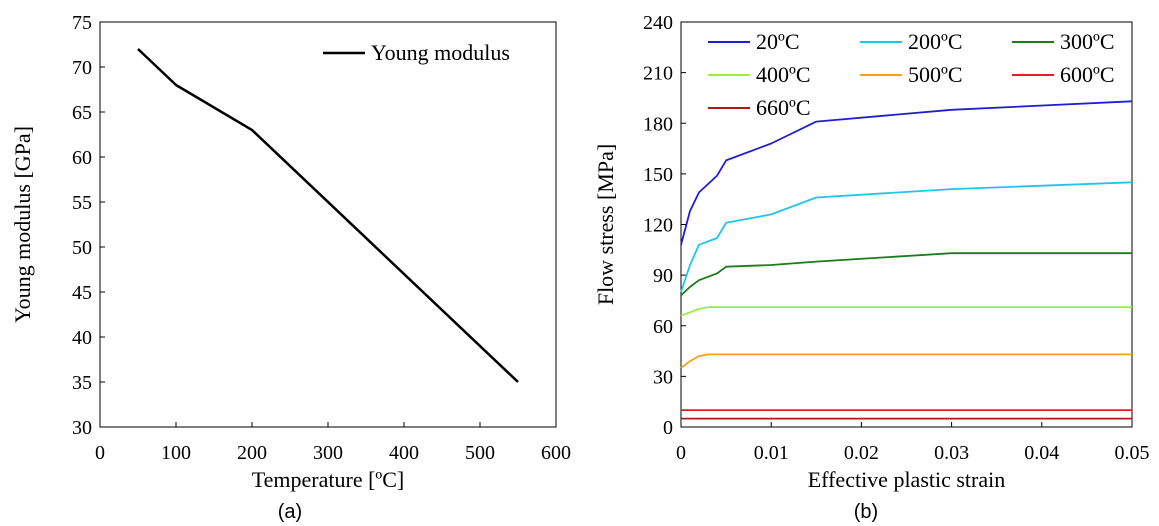  What do you see at coordinates (663, 276) in the screenshot?
I see `y-tick-label: 90` at bounding box center [663, 276].